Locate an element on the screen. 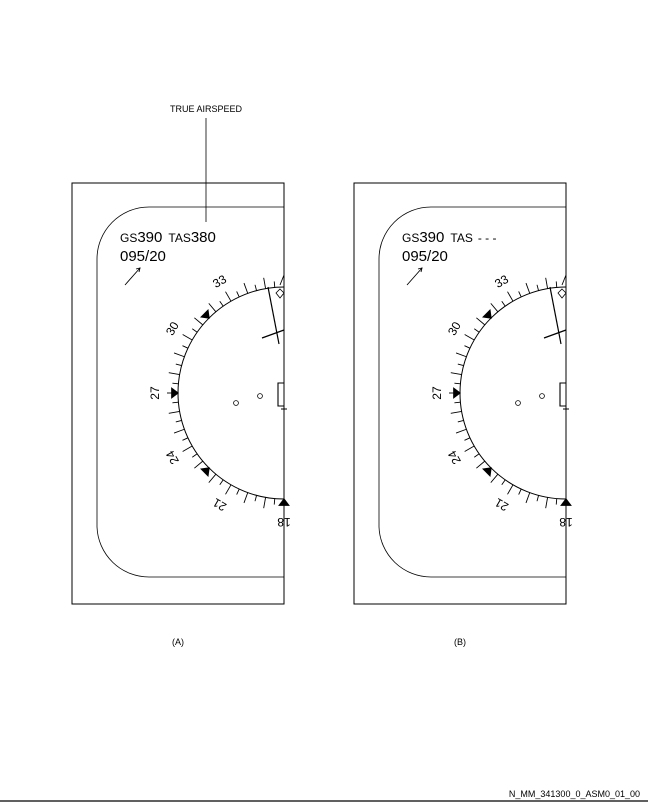 The width and height of the screenshot is (648, 803). speed-readout: GS390 TAS - - - is located at coordinates (449, 237).